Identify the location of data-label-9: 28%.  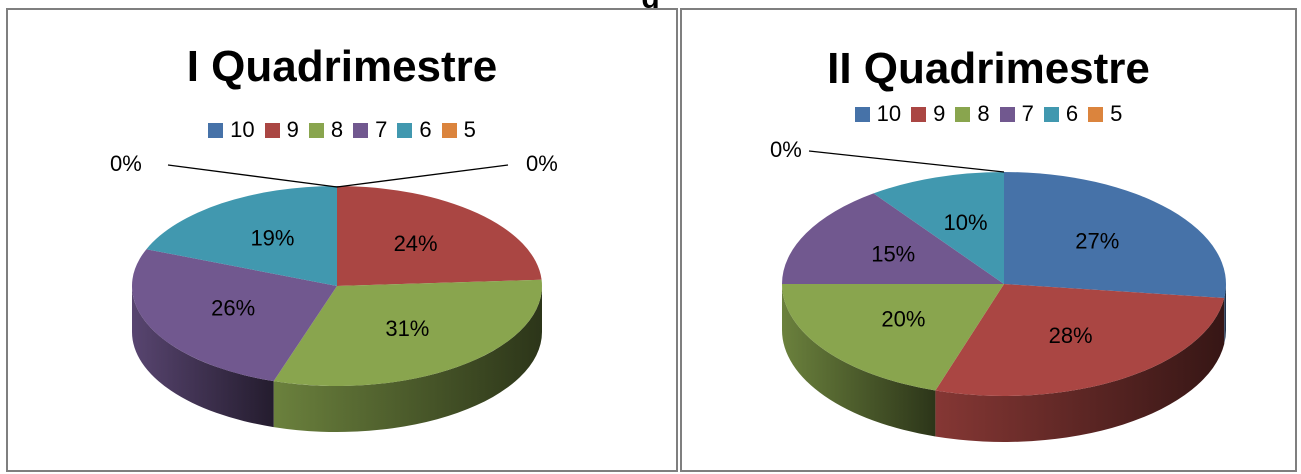
(1071, 335).